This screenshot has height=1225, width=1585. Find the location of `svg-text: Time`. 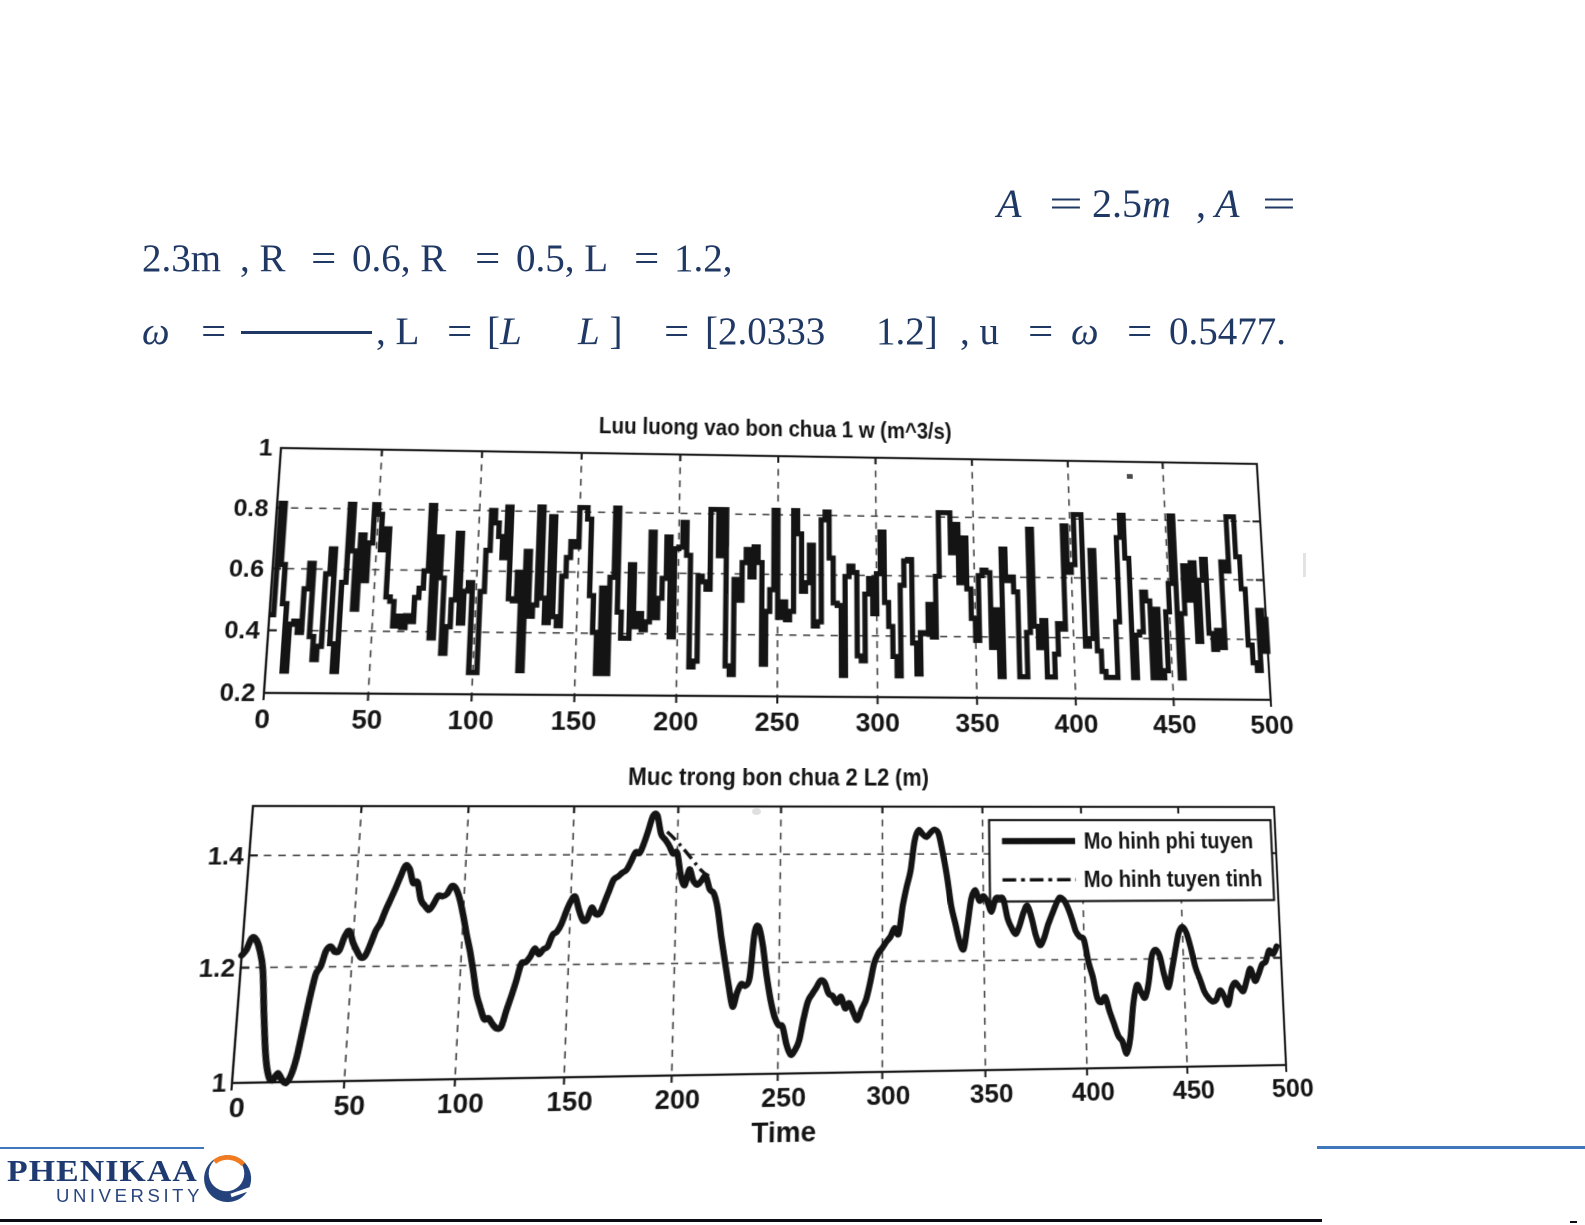

svg-text: Time is located at coordinates (783, 1131).